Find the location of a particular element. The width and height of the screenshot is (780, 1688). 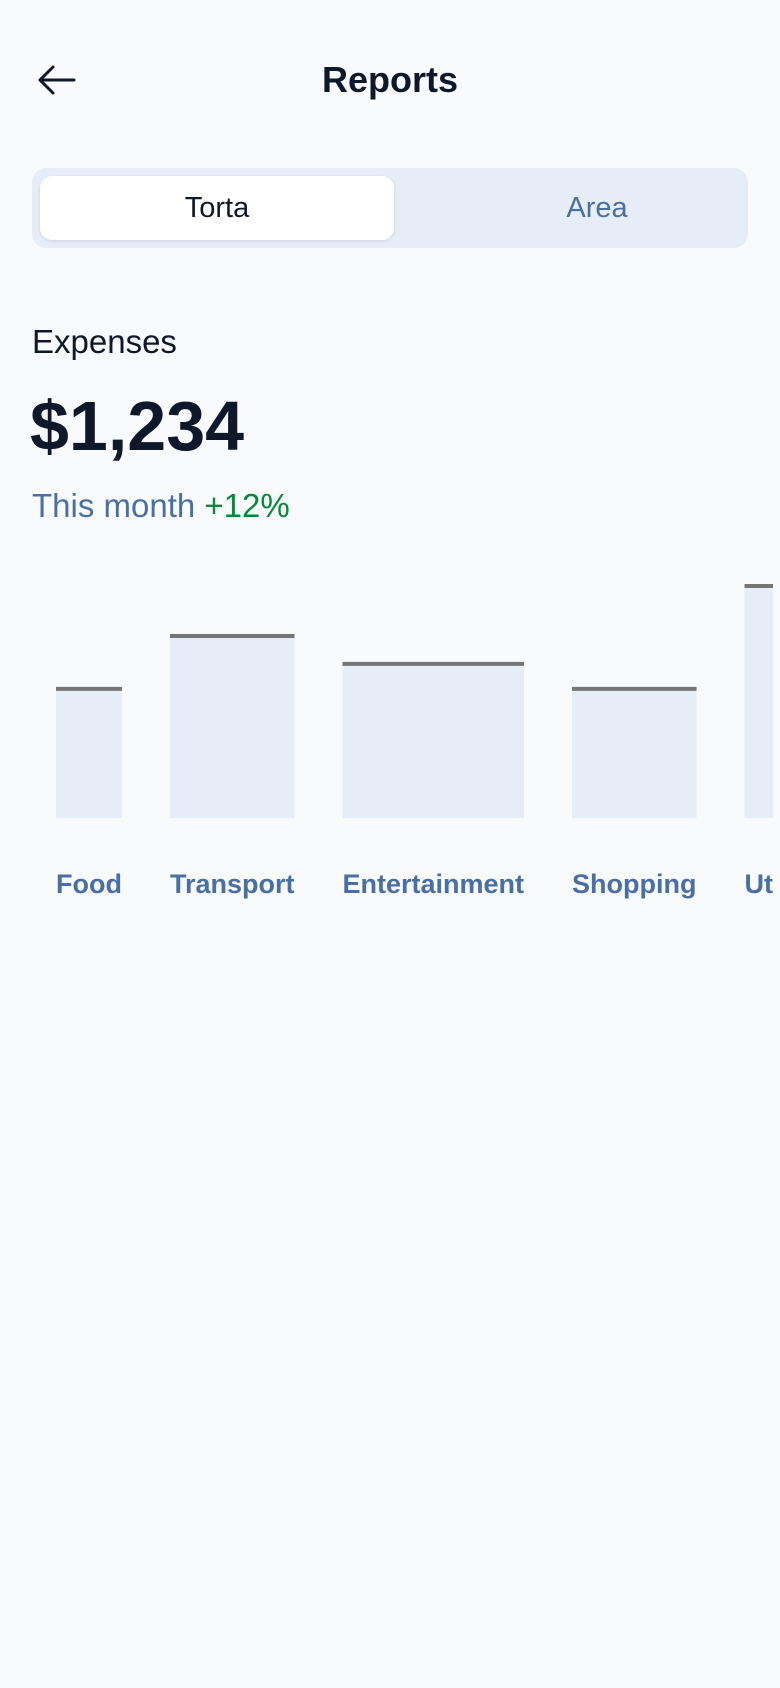

tab-area: Area is located at coordinates (597, 207).